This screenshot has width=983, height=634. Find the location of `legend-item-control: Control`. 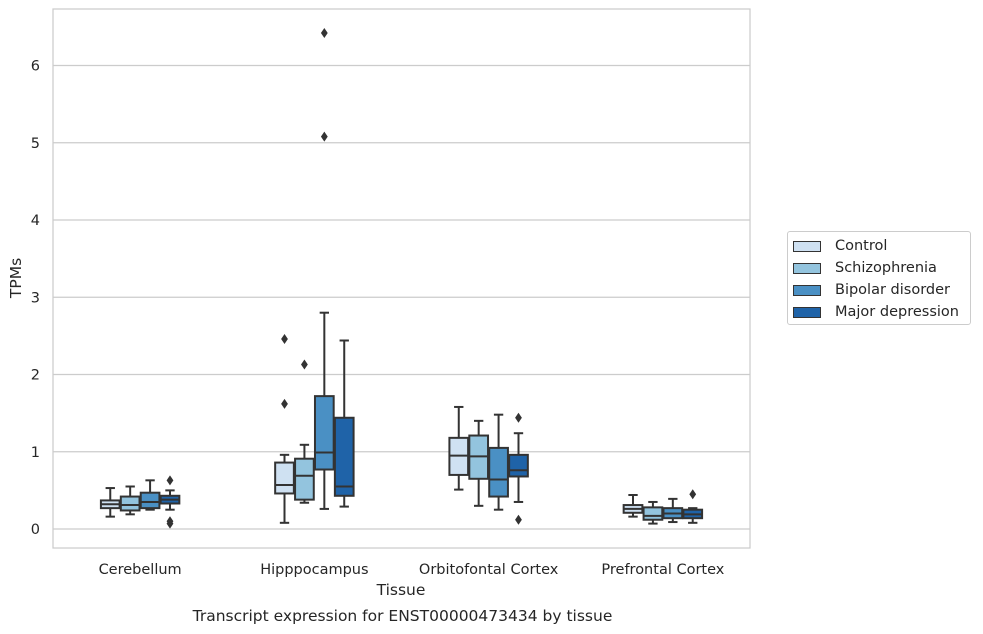

legend-item-control: Control is located at coordinates (840, 246).